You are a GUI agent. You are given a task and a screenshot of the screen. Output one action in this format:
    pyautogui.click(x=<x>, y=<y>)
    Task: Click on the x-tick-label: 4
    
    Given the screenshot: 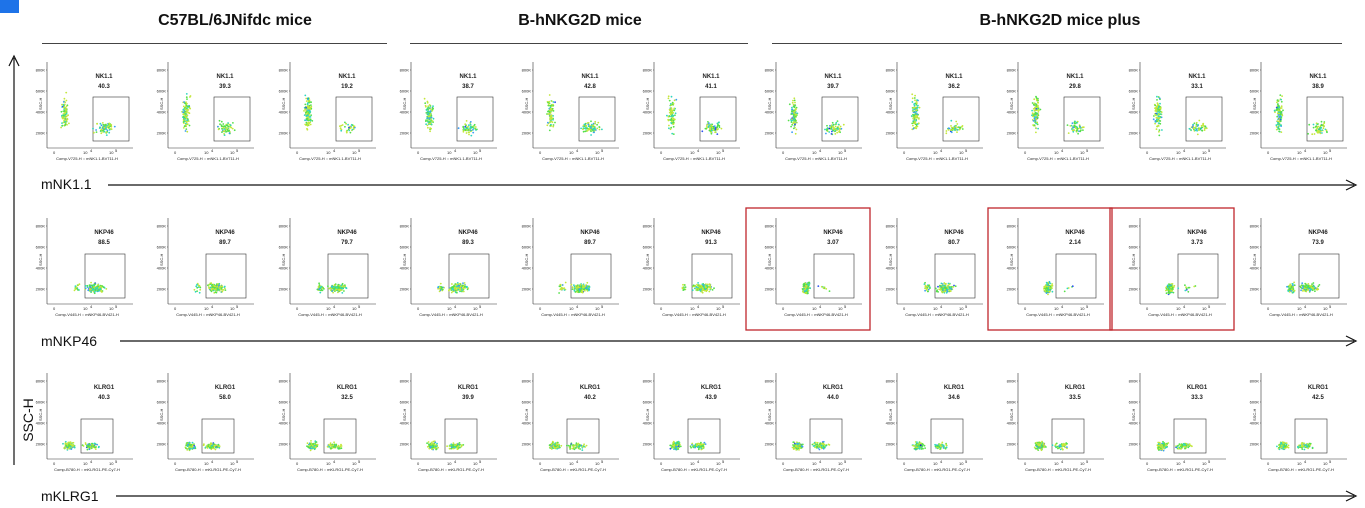 What is the action you would take?
    pyautogui.click(x=1305, y=306)
    